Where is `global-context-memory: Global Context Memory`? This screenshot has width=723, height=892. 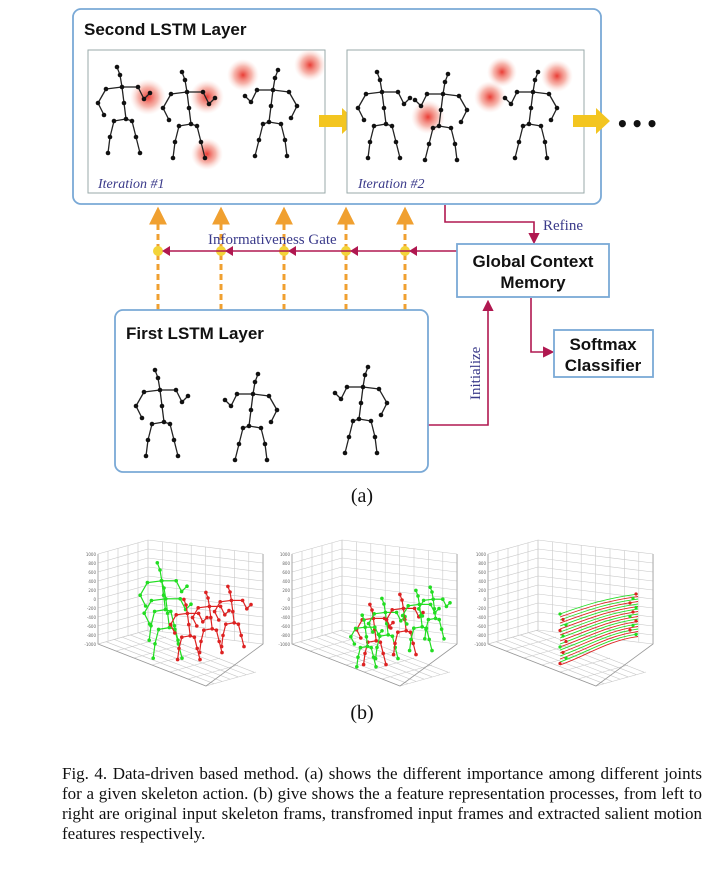
global-context-memory: Global Context Memory is located at coordinates (533, 270).